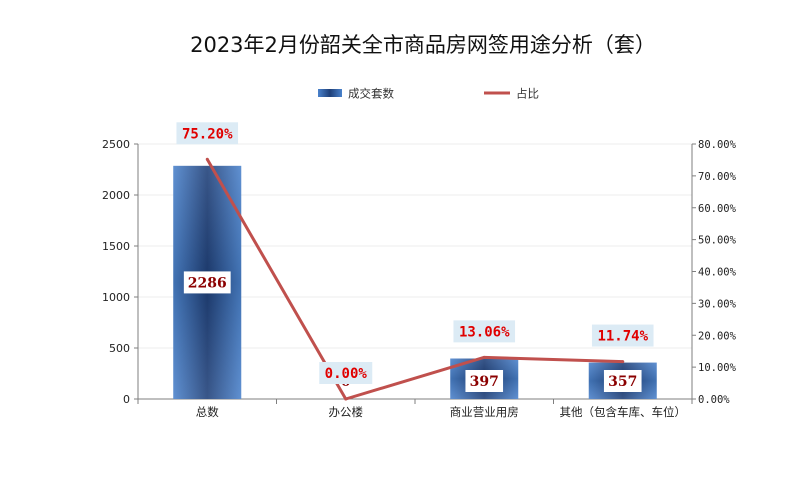 The width and height of the screenshot is (796, 480). What do you see at coordinates (371, 94) in the screenshot?
I see `legend-label-bar: 成交套数` at bounding box center [371, 94].